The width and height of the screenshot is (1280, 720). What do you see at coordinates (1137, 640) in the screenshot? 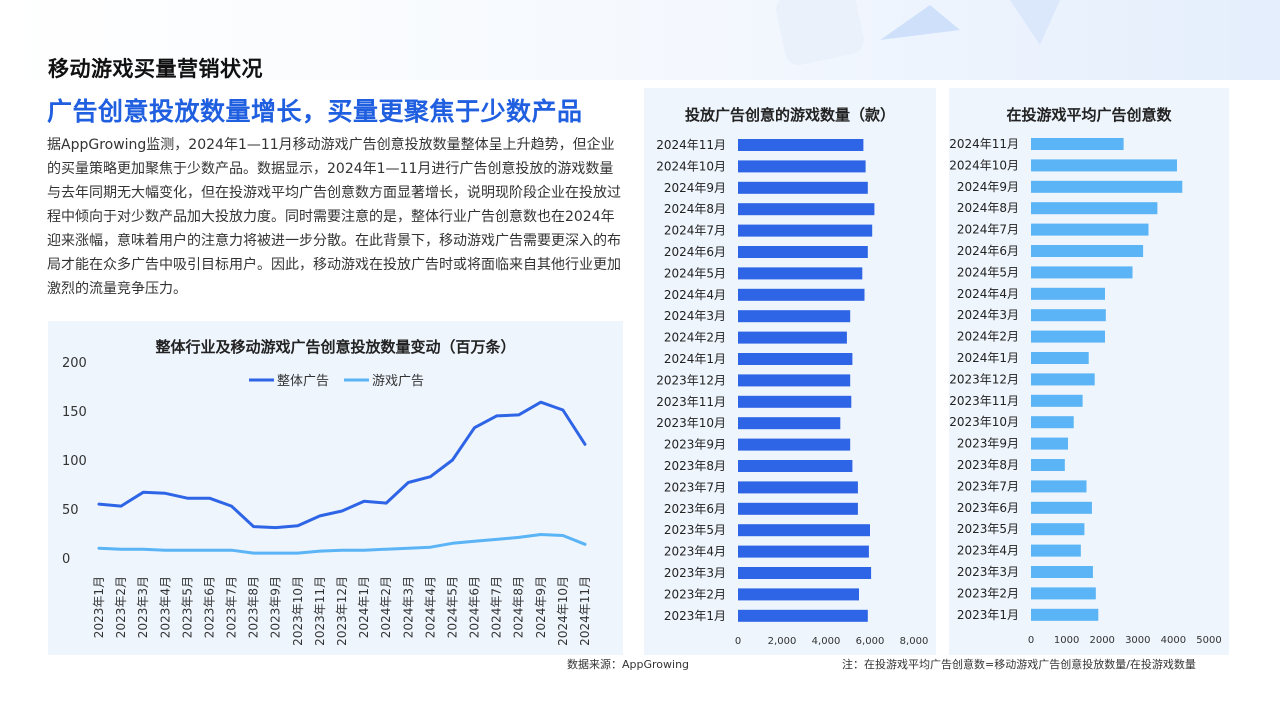
I see `x-tick-label: 3000` at bounding box center [1137, 640].